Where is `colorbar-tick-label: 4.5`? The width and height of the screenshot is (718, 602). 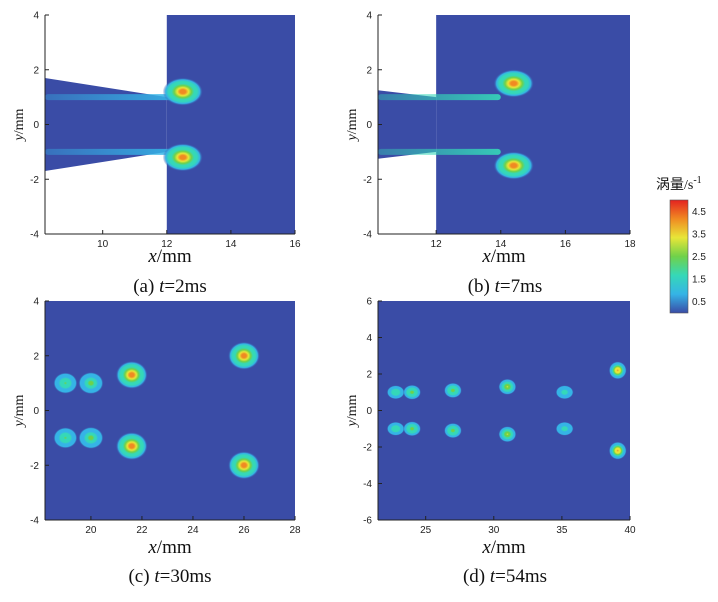 colorbar-tick-label: 4.5 is located at coordinates (699, 212).